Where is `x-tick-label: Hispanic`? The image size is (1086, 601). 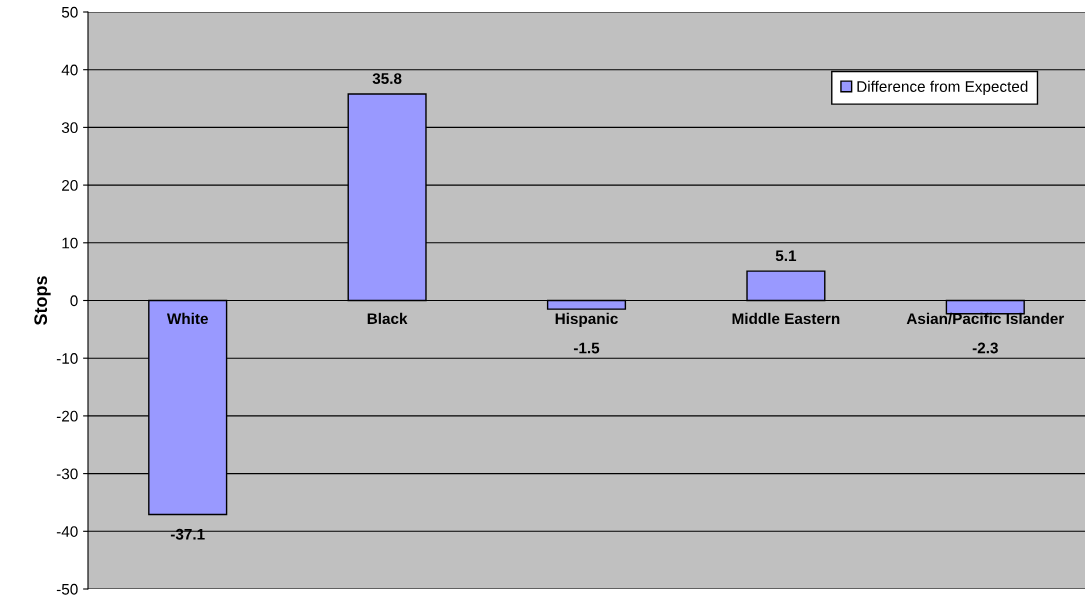 x-tick-label: Hispanic is located at coordinates (586, 320).